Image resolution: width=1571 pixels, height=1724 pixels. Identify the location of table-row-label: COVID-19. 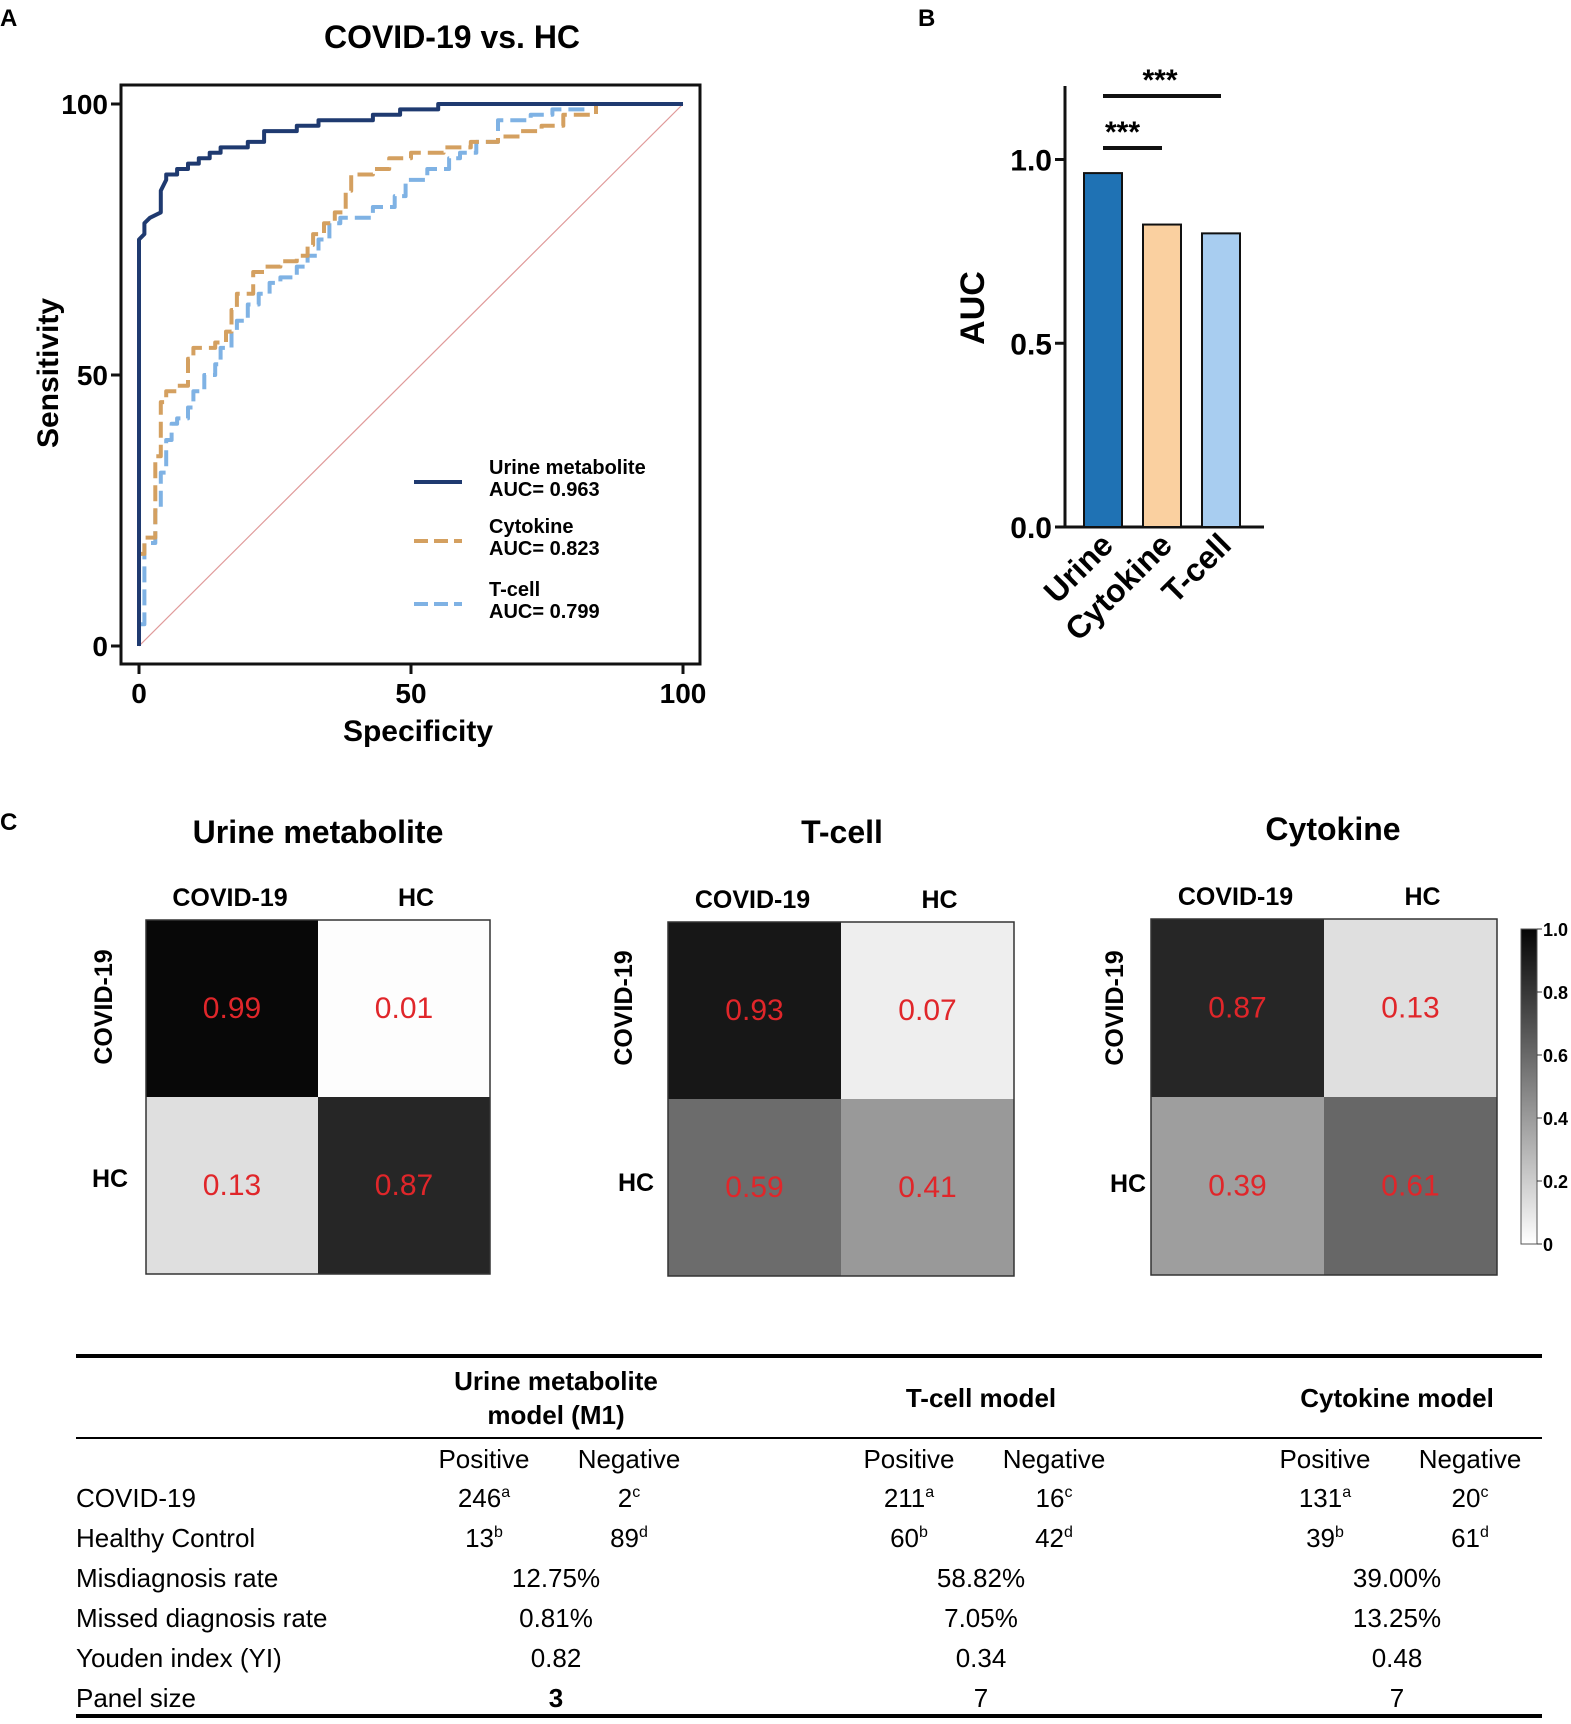
(136, 1498).